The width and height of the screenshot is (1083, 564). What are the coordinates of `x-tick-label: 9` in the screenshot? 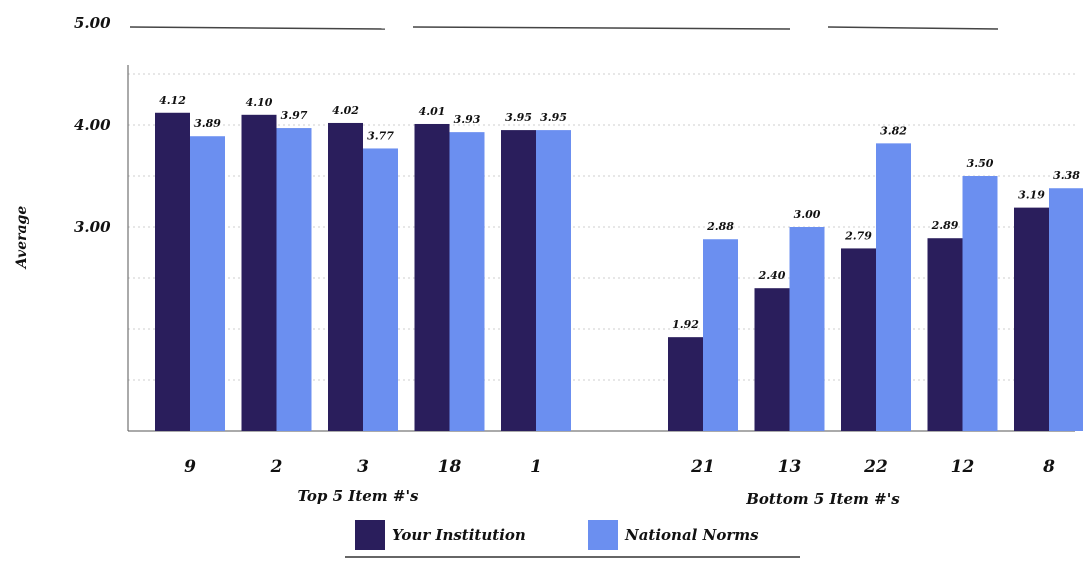 It's located at (190, 467).